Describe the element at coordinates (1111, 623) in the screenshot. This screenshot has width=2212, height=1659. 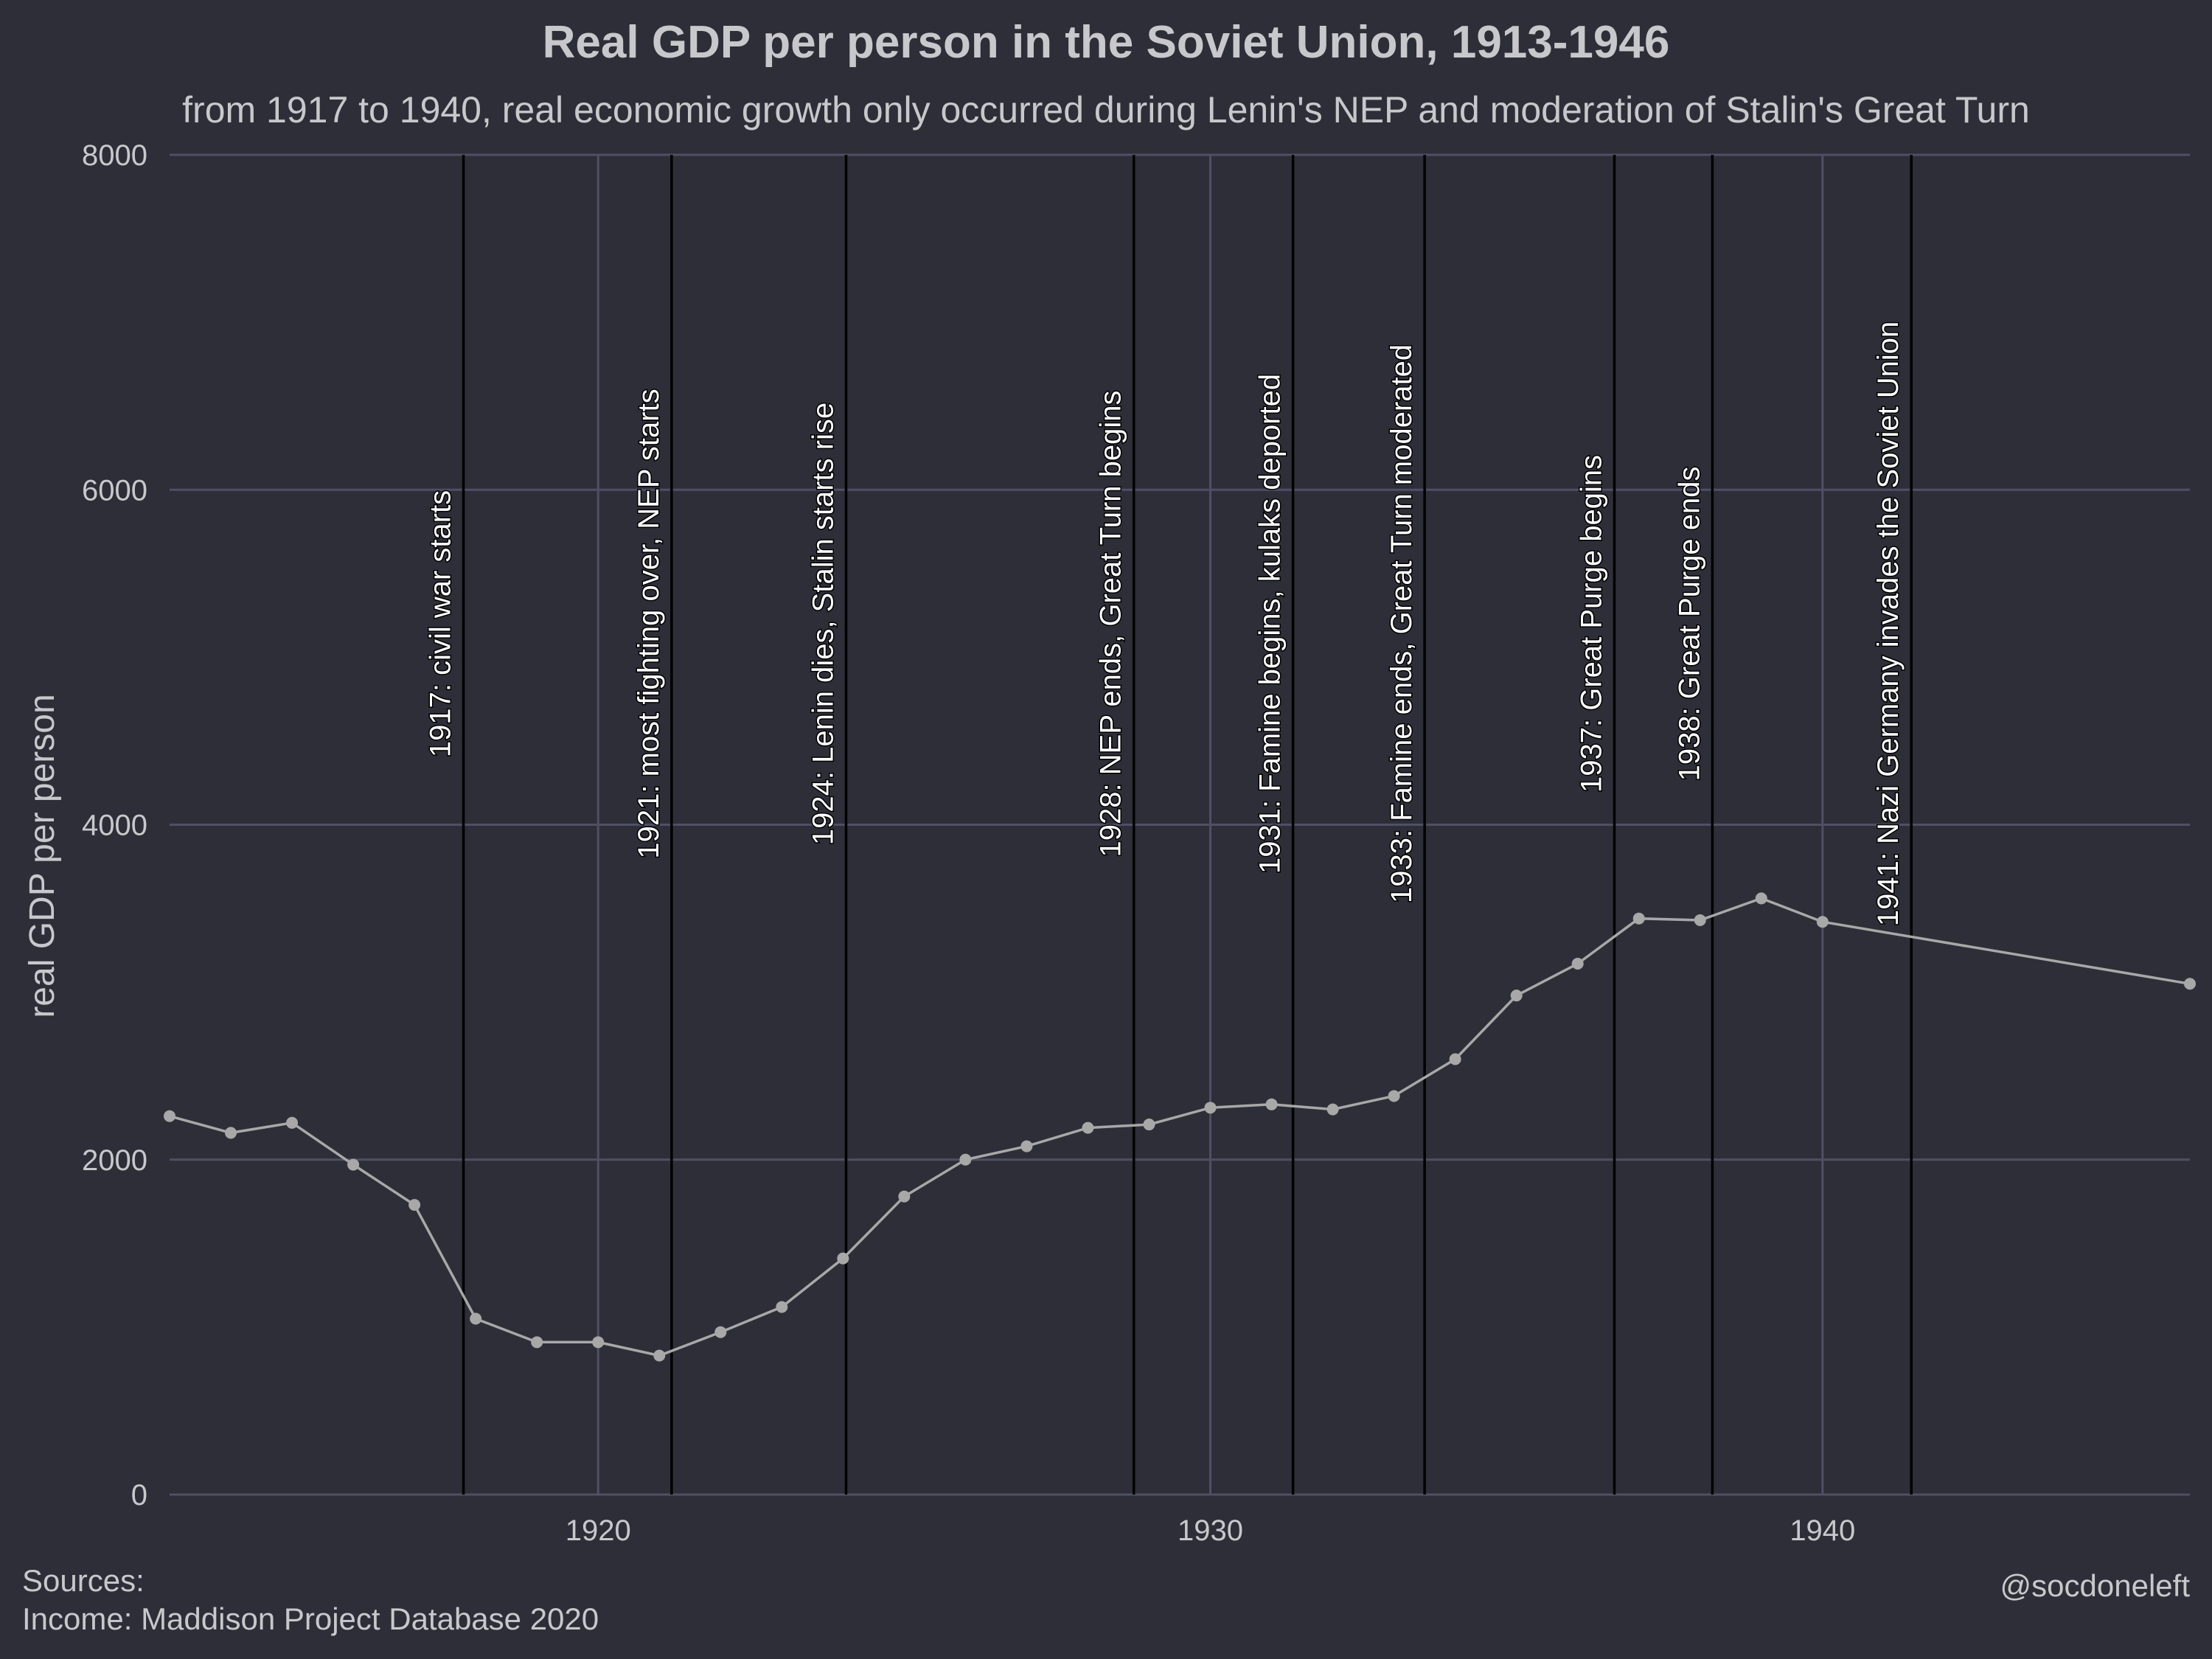
I see `event-label: 1928: NEP ends, Great Turn begins` at that location.